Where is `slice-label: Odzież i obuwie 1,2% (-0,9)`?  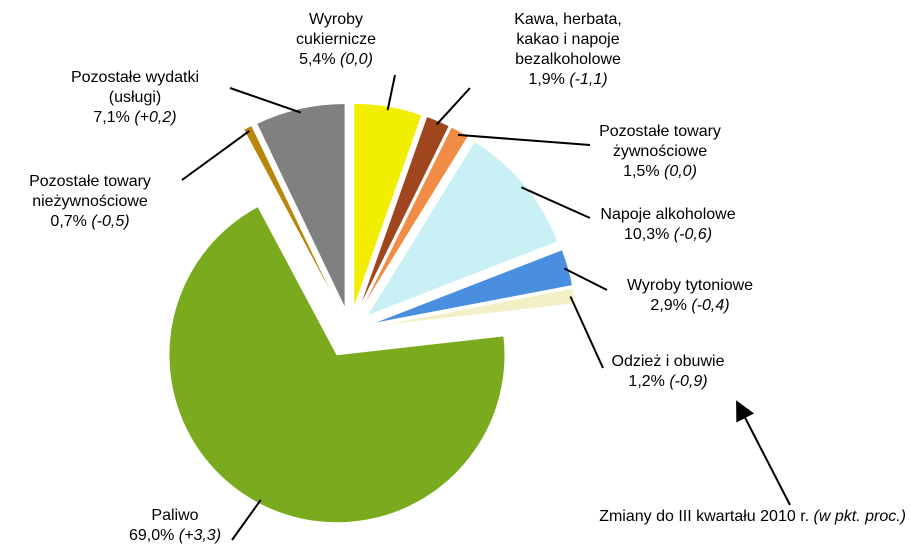
slice-label: Odzież i obuwie 1,2% (-0,9) is located at coordinates (668, 372).